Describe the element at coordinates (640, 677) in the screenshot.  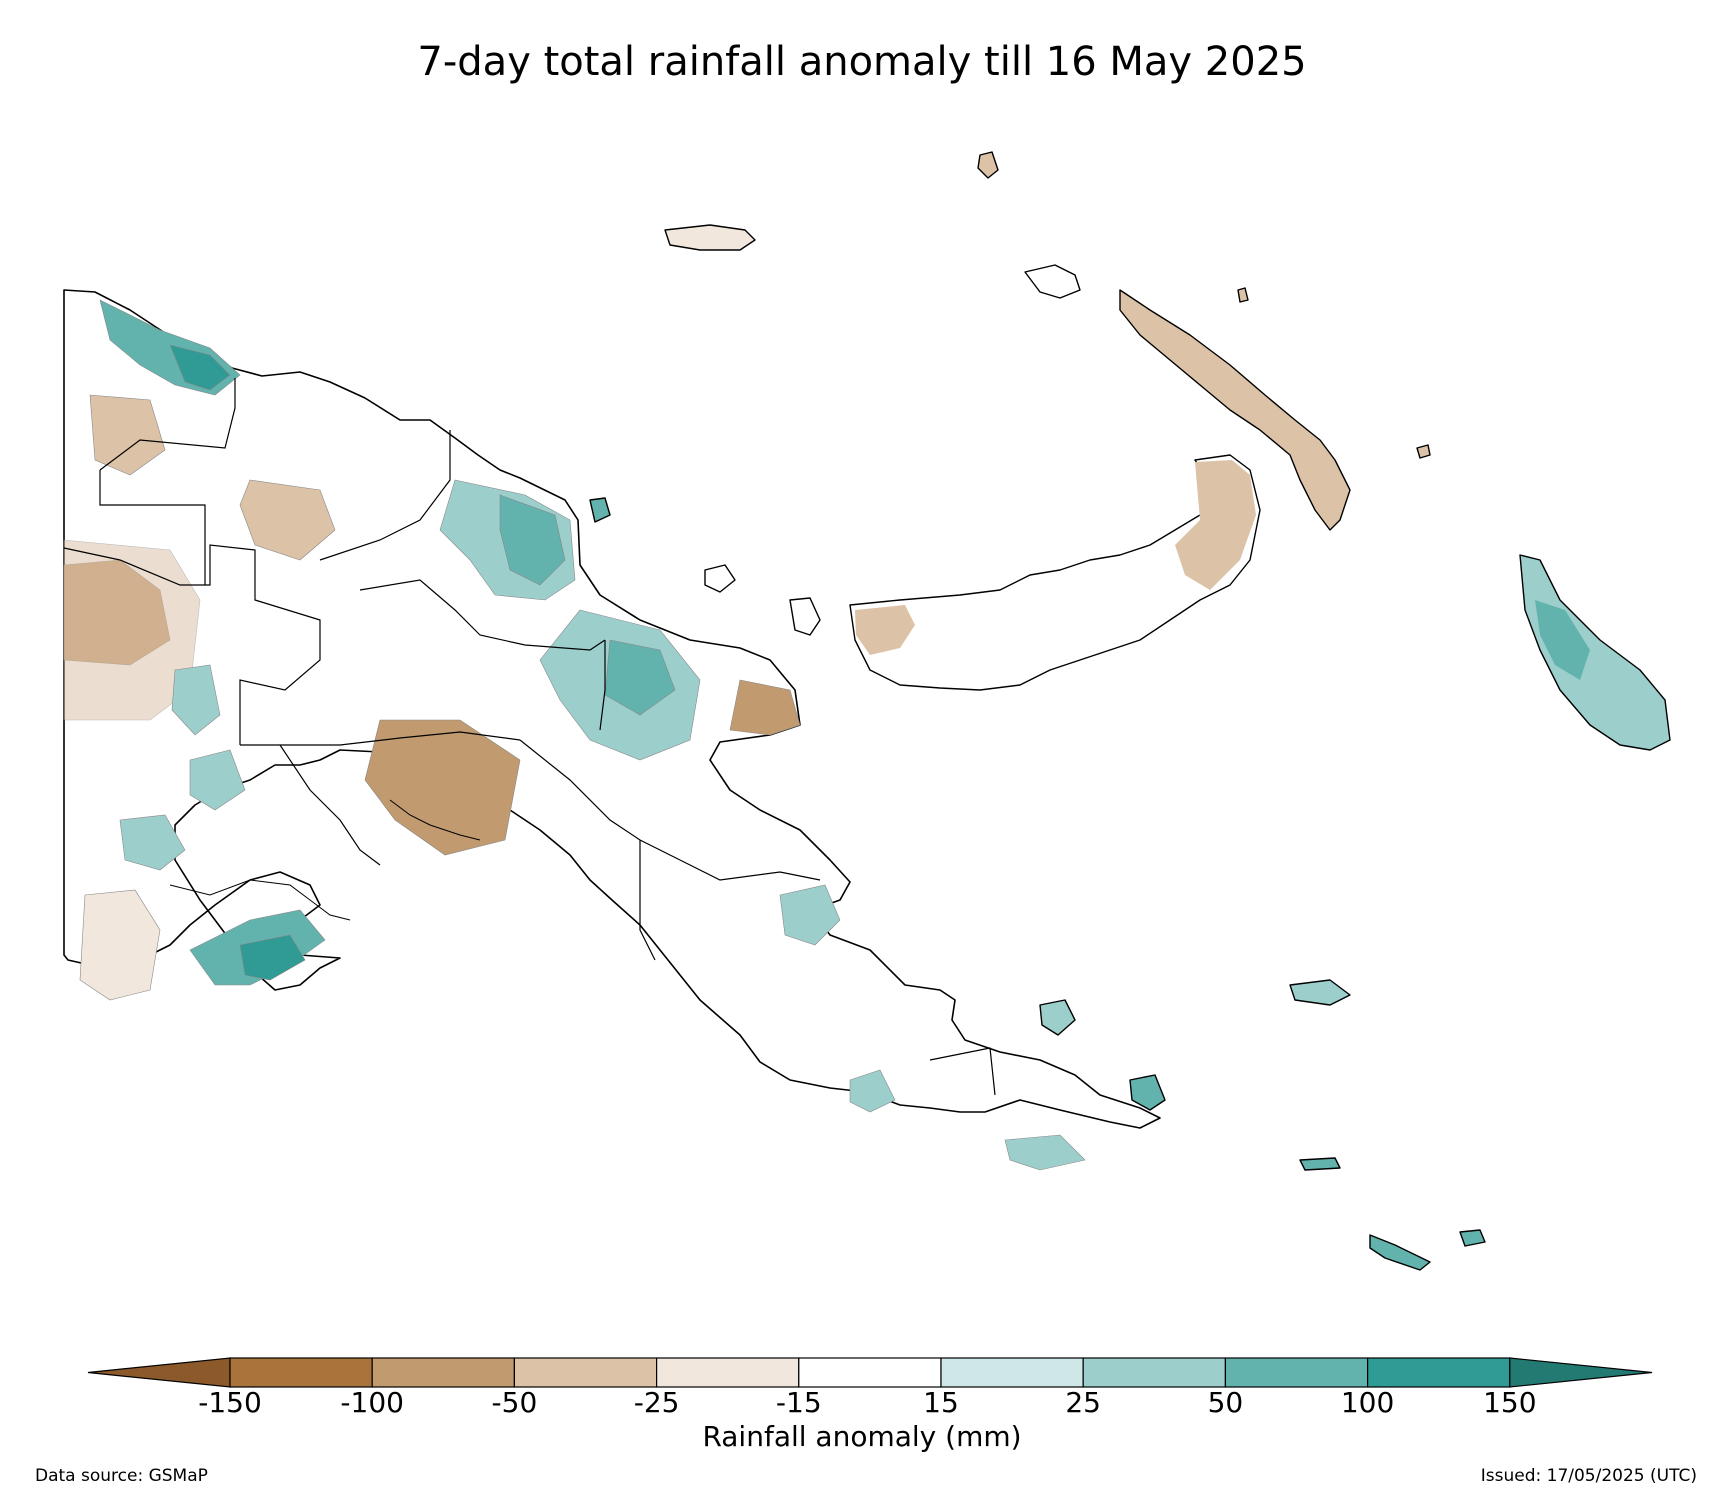
I see `wet-blob-madang-core` at that location.